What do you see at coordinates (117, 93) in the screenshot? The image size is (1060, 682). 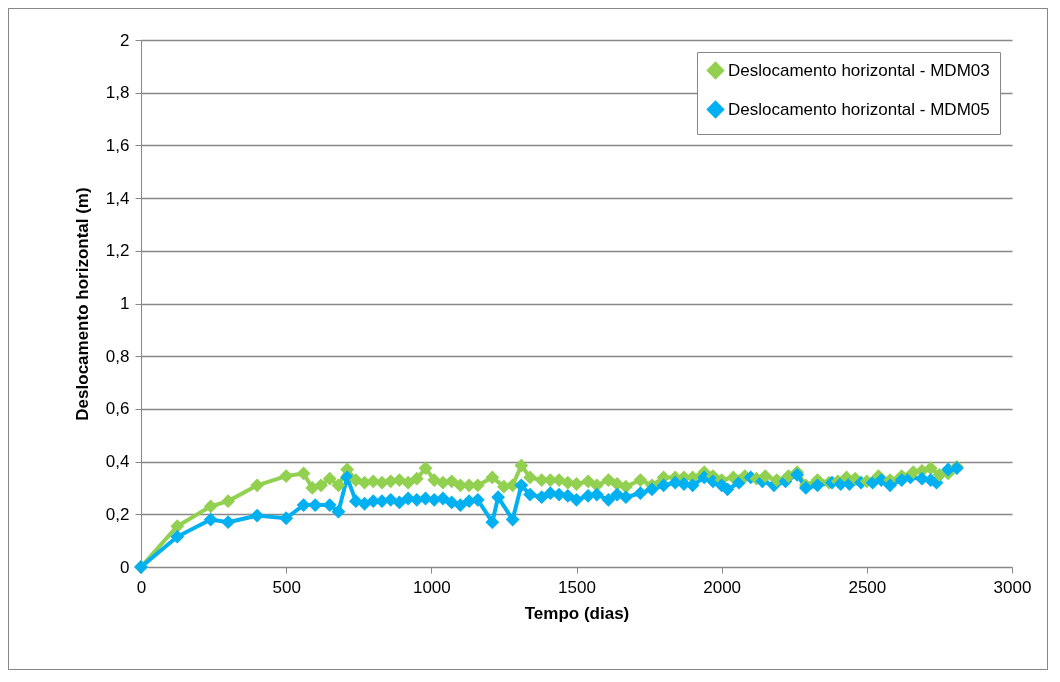 I see `y-tick-label: 1,8` at bounding box center [117, 93].